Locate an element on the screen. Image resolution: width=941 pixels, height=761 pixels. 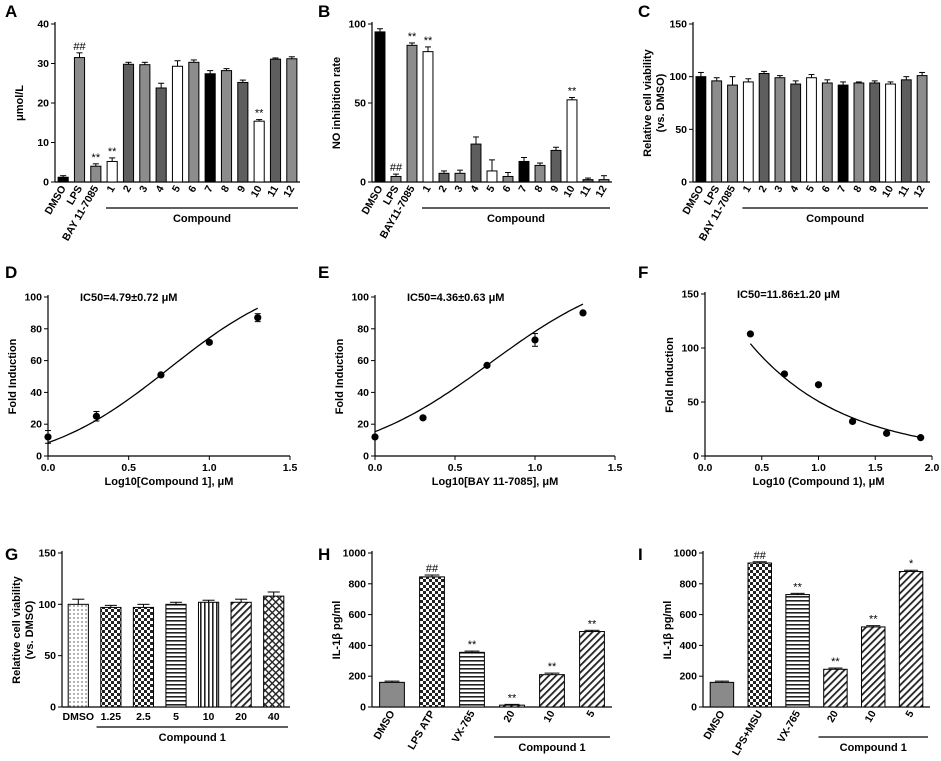
x-tick-label: 40 is located at coordinates (274, 717).